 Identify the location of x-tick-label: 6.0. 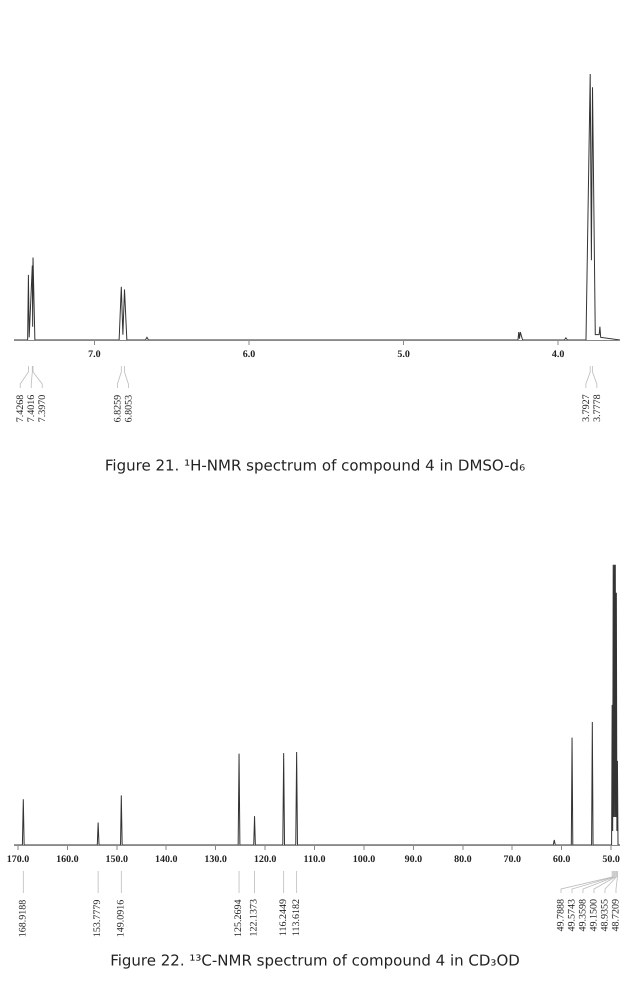
(249, 354).